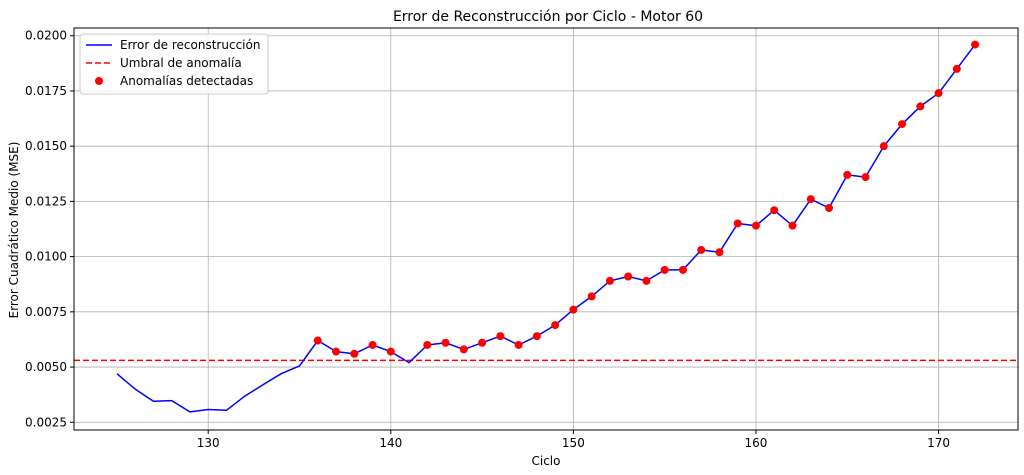  Describe the element at coordinates (186, 81) in the screenshot. I see `legend-label-2: Anomalías detectadas` at that location.